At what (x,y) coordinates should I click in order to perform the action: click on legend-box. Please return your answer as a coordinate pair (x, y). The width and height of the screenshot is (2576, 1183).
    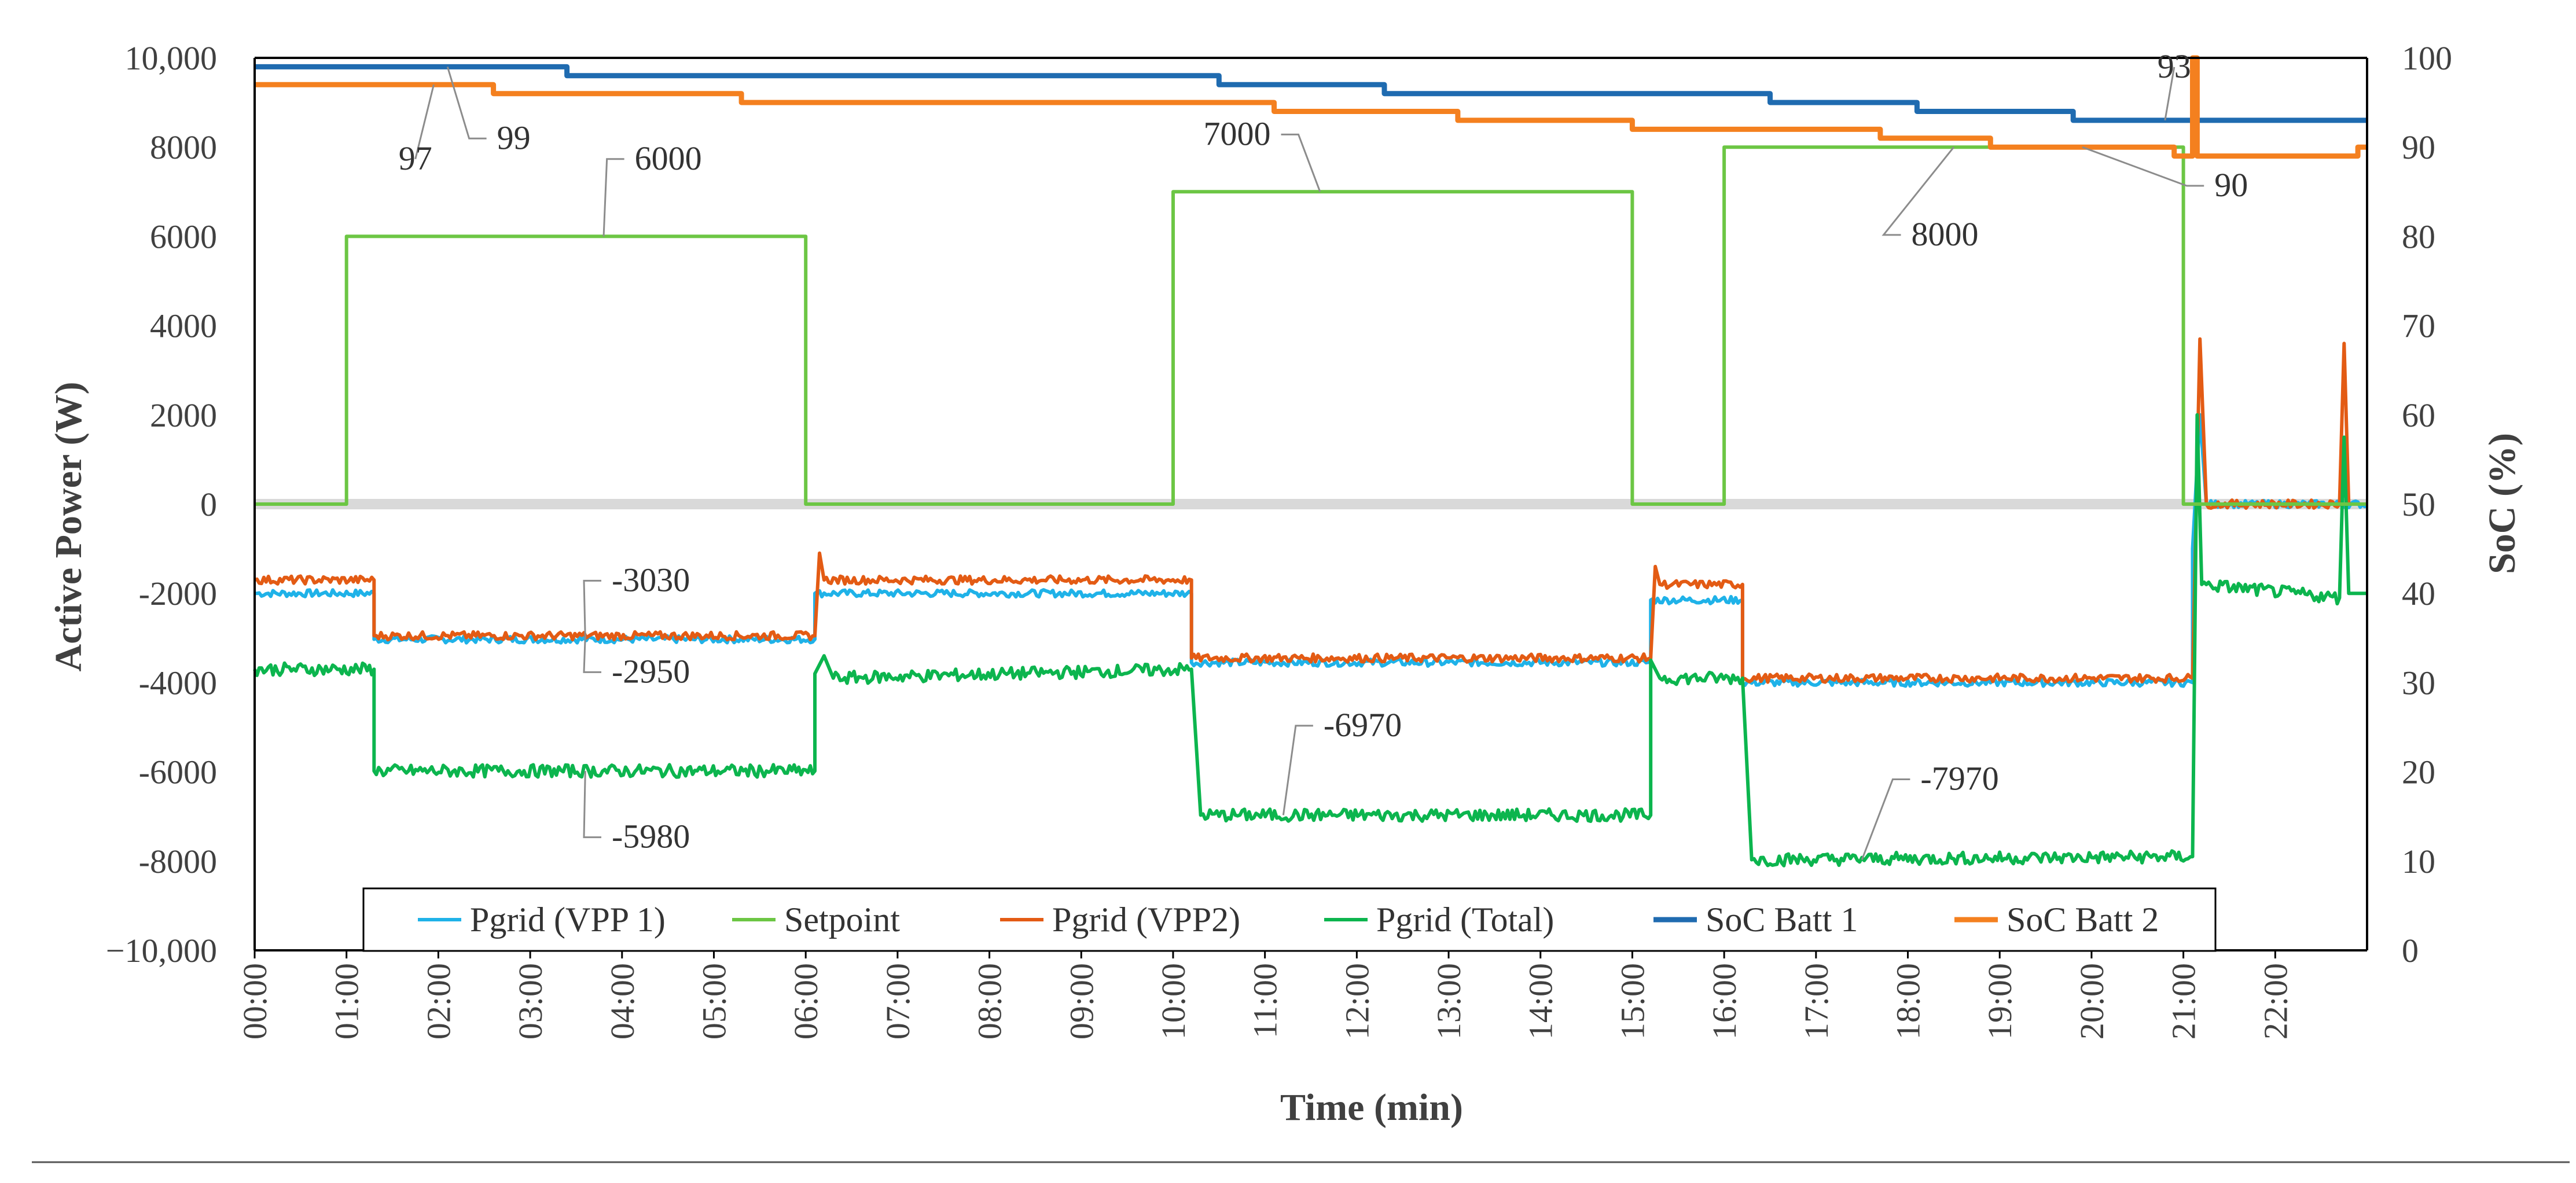
    Looking at the image, I should click on (1290, 919).